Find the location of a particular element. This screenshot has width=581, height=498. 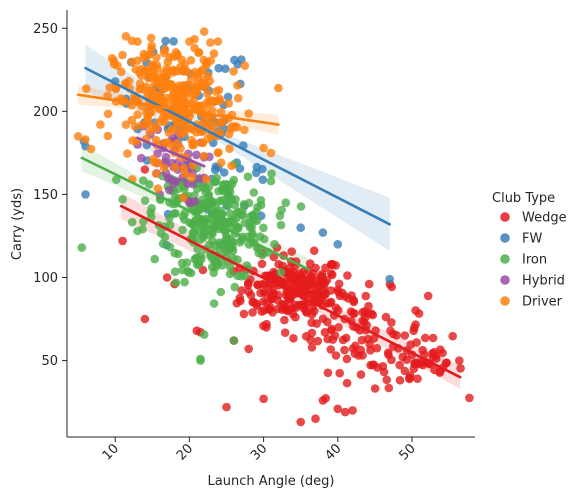

x-axis-ticks: 10 20 30 40 50 is located at coordinates (259, 450).